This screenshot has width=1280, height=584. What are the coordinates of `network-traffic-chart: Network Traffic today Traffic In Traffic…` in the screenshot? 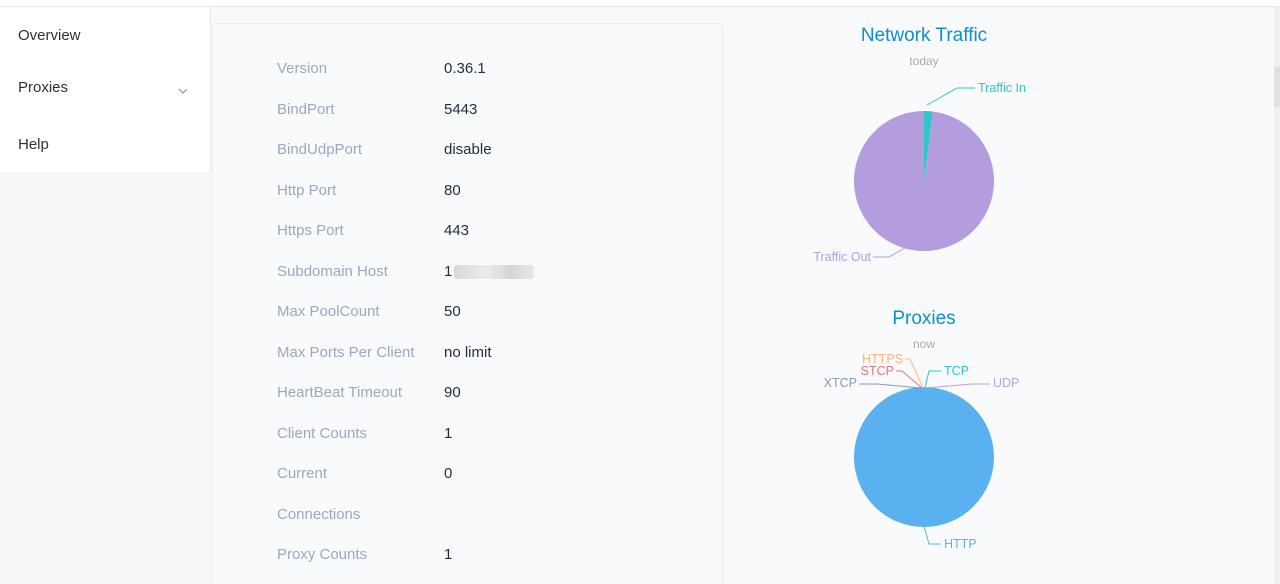 It's located at (919, 144).